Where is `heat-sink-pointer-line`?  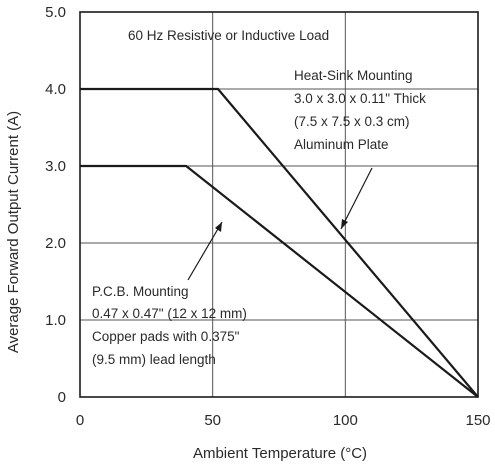
heat-sink-pointer-line is located at coordinates (356, 198).